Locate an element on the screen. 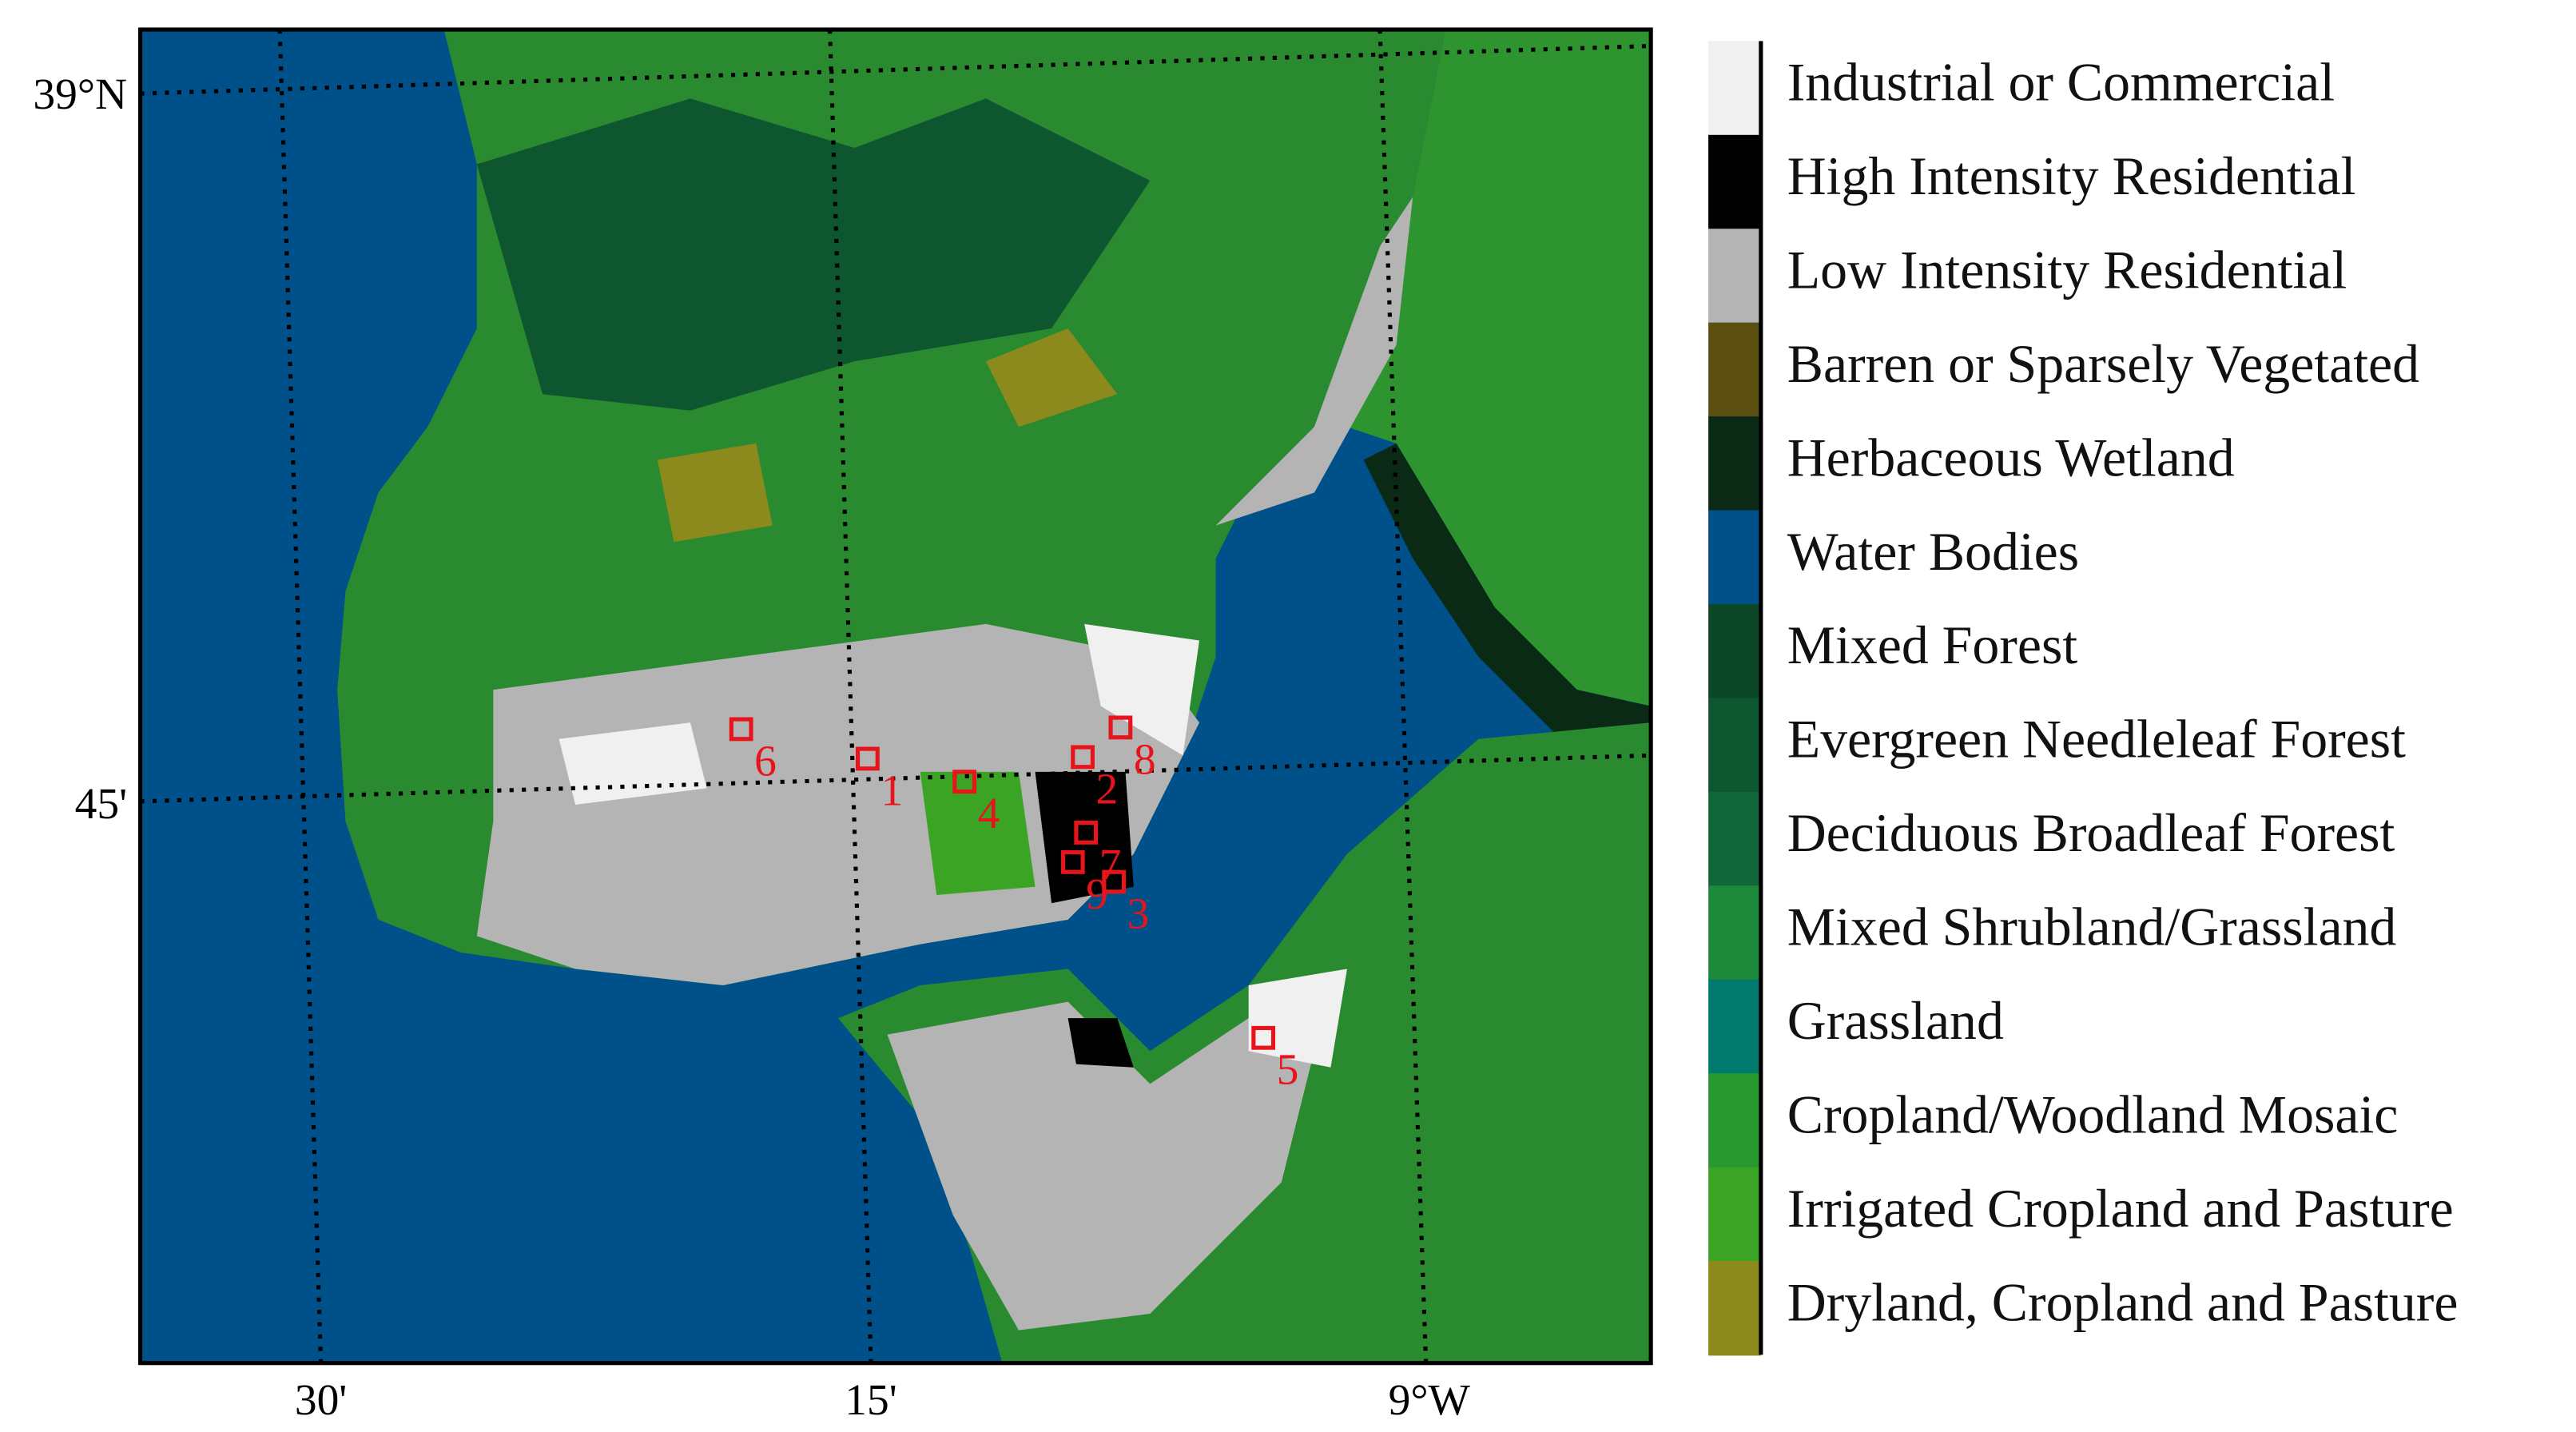 The height and width of the screenshot is (1432, 2576). urban-south is located at coordinates (1100, 1166).